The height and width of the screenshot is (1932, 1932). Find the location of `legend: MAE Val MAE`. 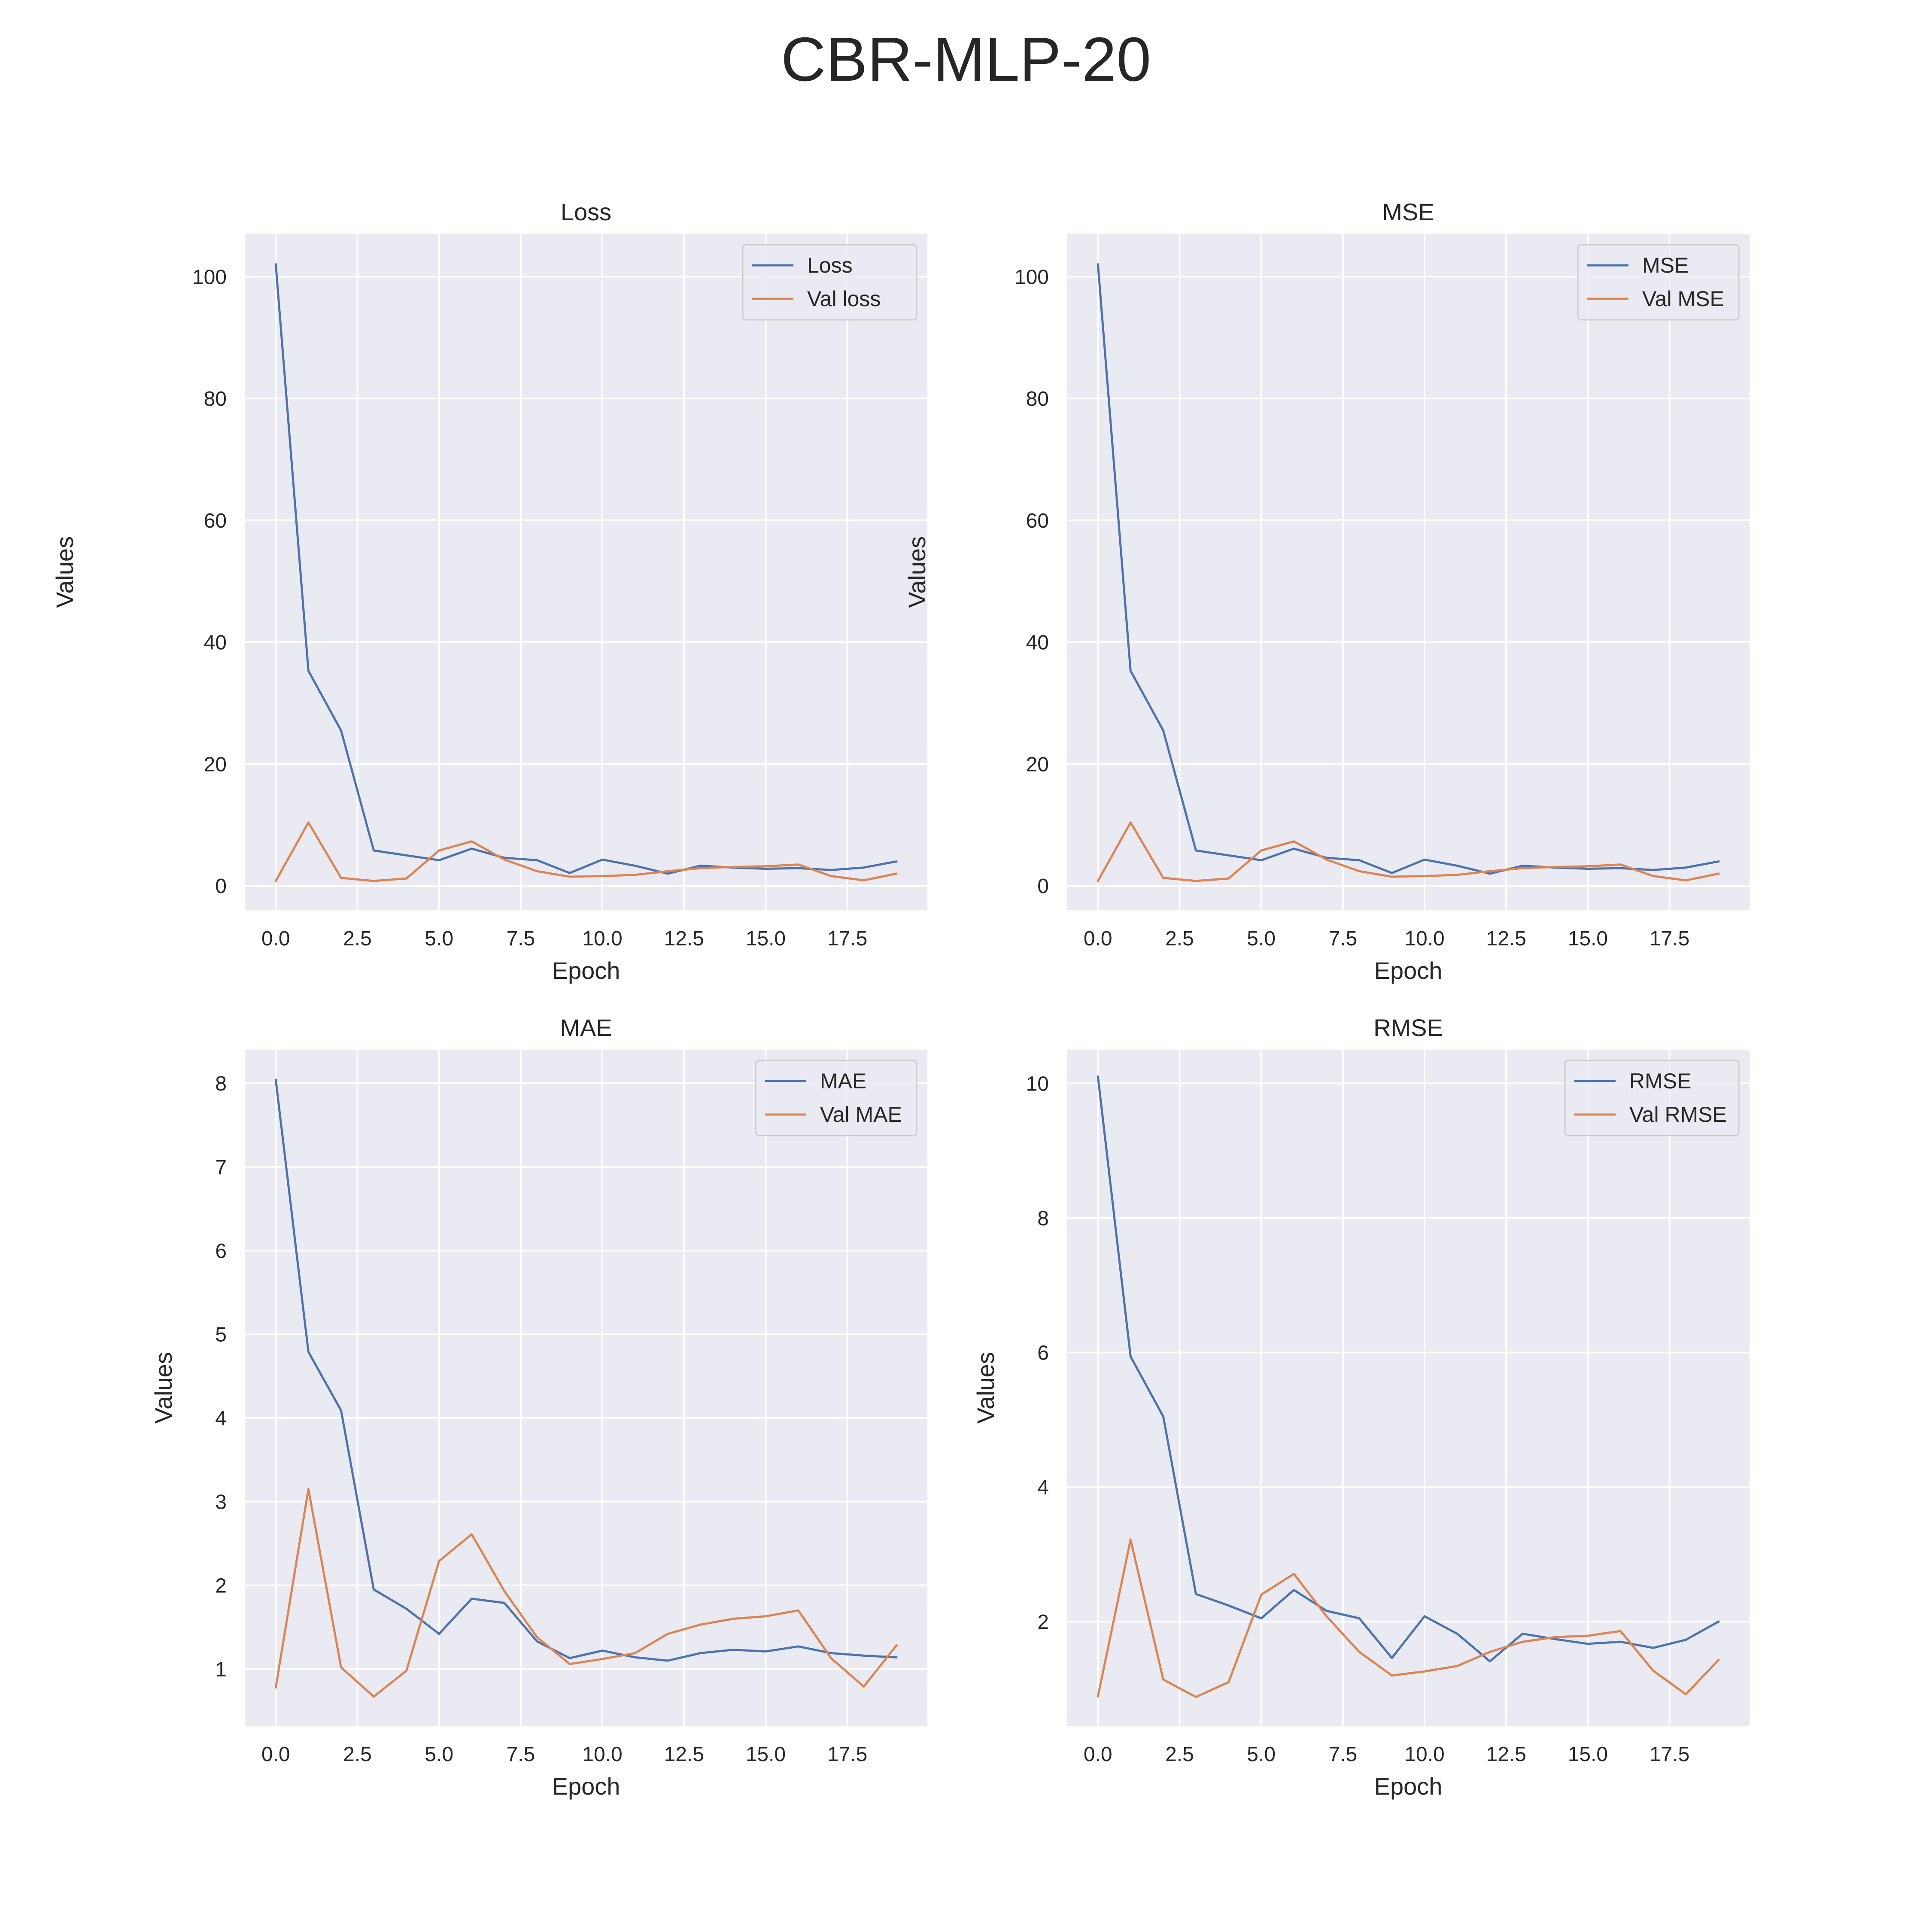

legend: MAE Val MAE is located at coordinates (836, 1098).